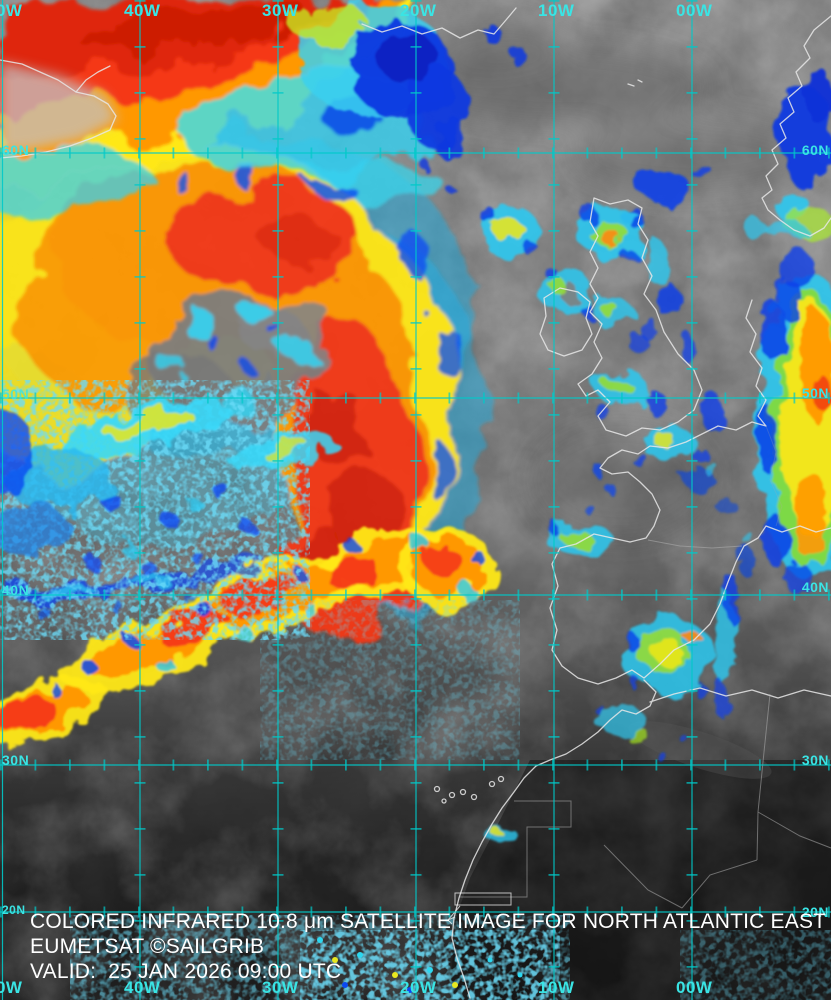 The width and height of the screenshot is (831, 1000). I want to click on north-africa-med-coastline, so click(740, 695).